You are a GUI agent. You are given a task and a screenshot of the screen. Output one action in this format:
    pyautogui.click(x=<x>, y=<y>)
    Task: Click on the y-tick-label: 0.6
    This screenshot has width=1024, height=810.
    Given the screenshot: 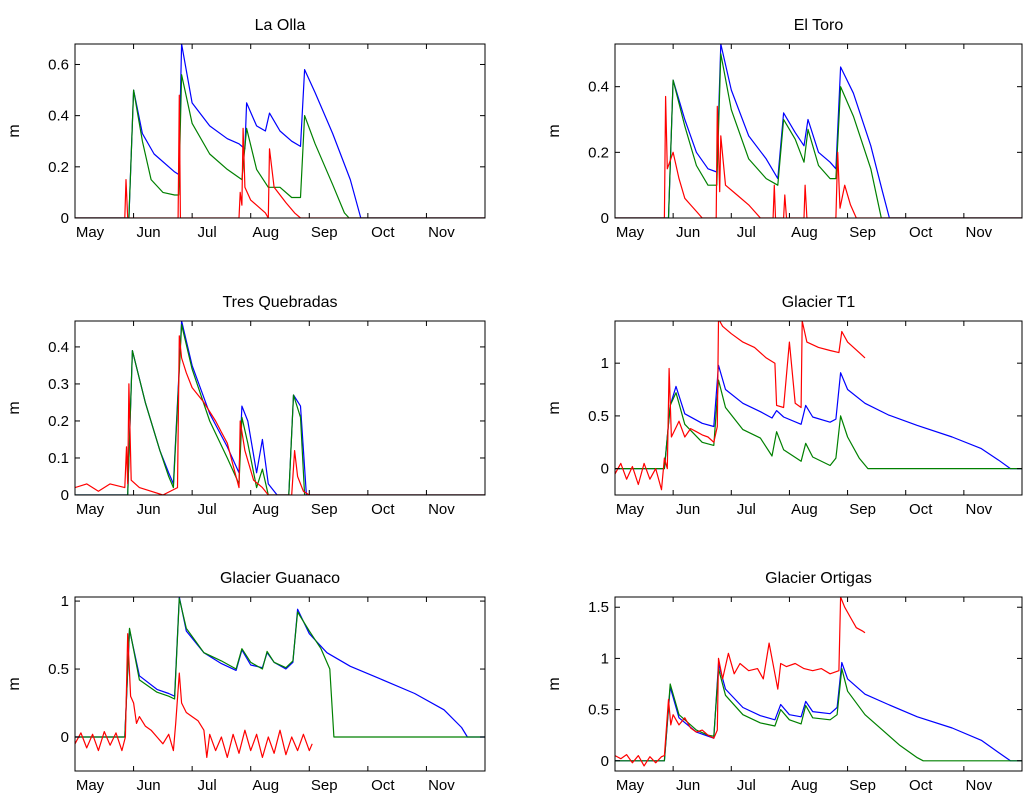 What is the action you would take?
    pyautogui.click(x=58, y=64)
    